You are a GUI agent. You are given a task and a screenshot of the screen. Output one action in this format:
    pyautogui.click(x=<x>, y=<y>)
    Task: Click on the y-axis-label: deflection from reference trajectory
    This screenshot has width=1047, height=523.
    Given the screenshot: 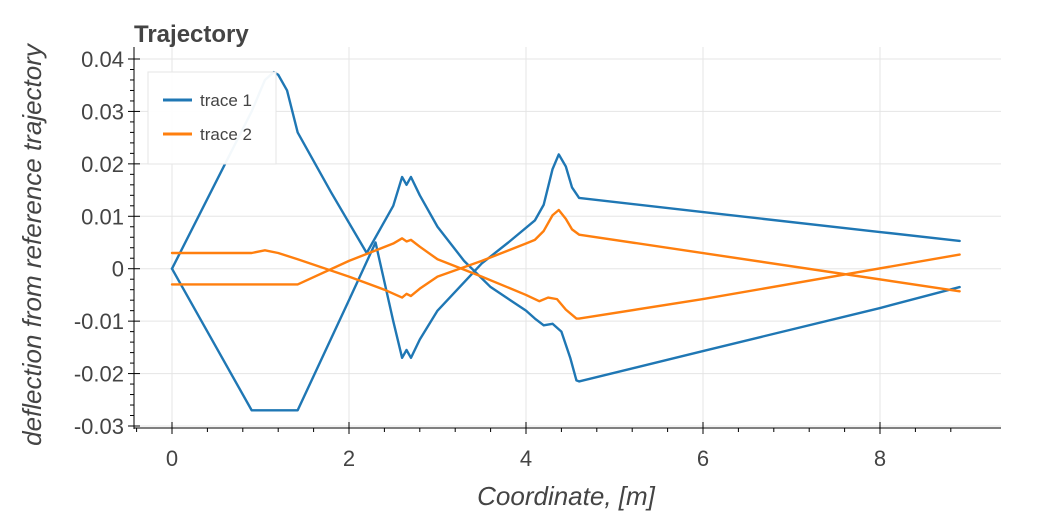 What is the action you would take?
    pyautogui.click(x=32, y=244)
    